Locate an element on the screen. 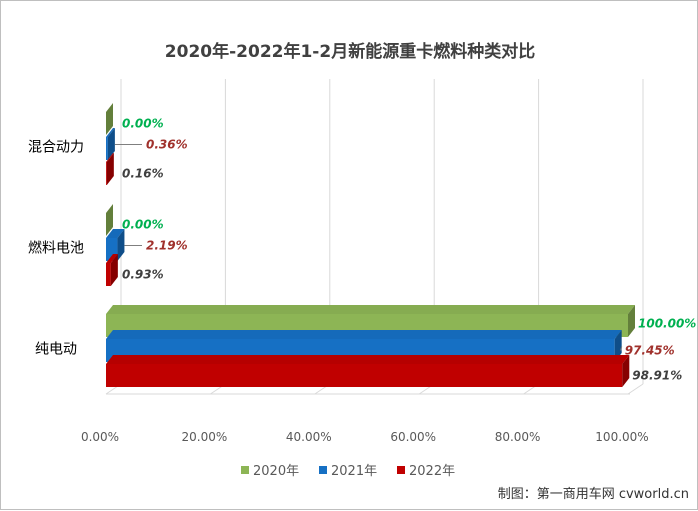 The height and width of the screenshot is (511, 698). x-tick-label: 20.00% is located at coordinates (205, 437).